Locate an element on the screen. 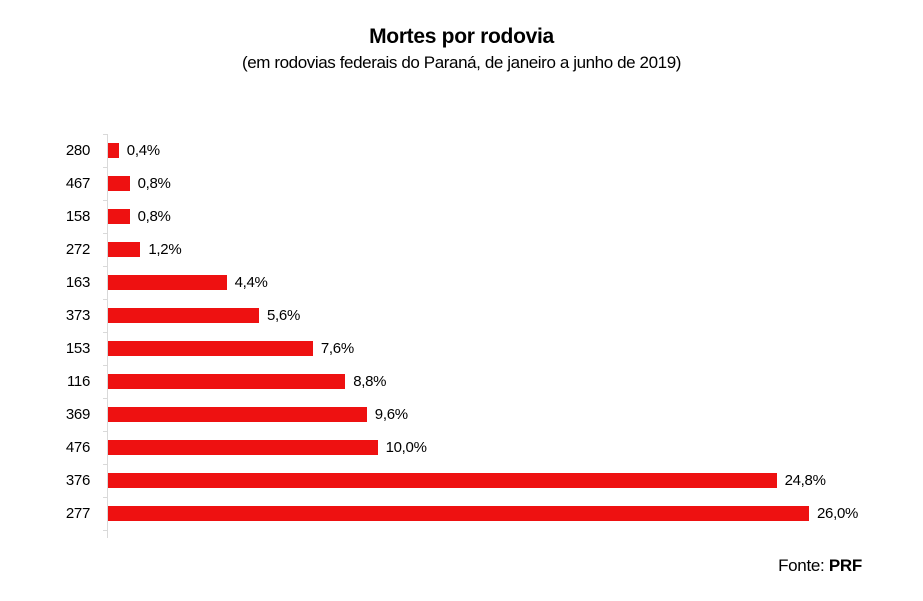  bar-row: 369 9,6% is located at coordinates (461, 414).